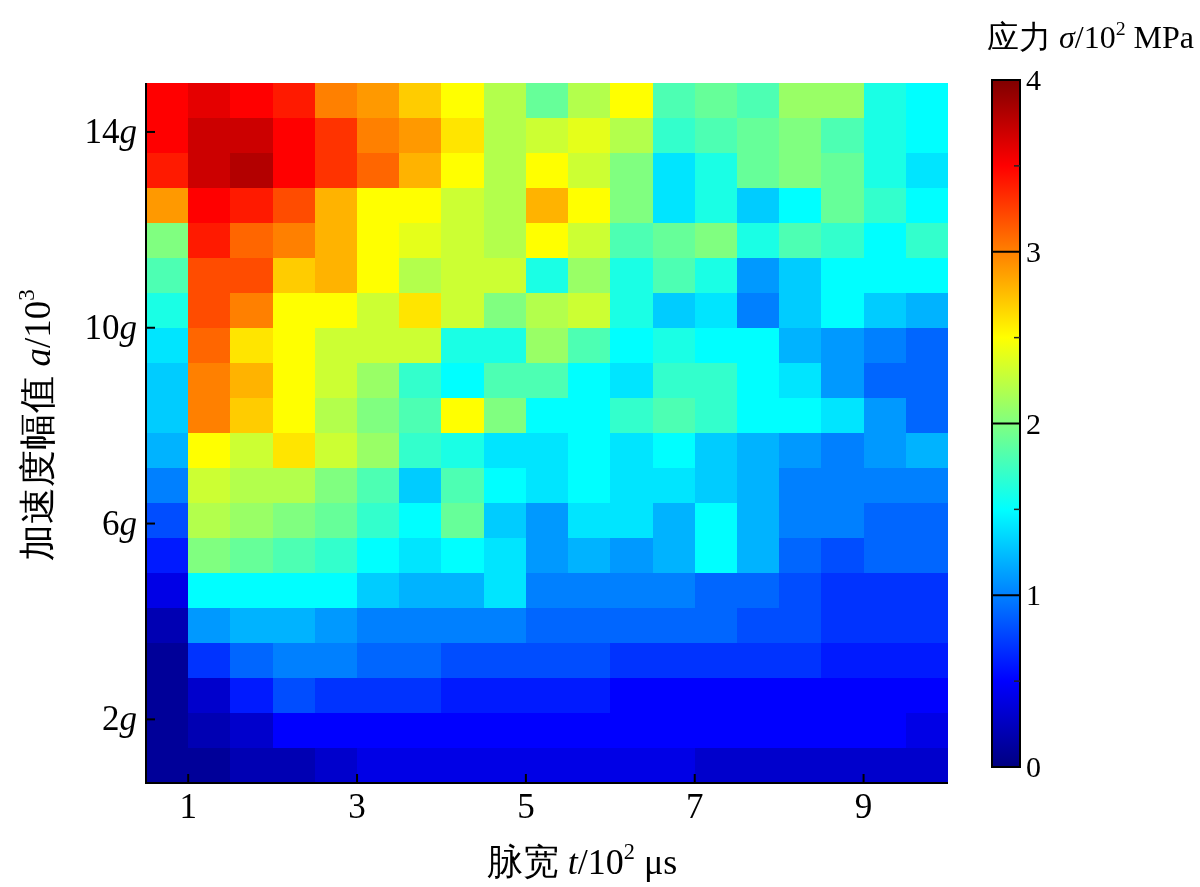 The width and height of the screenshot is (1200, 887). Describe the element at coordinates (119, 523) in the screenshot. I see `y-tick-label: 6g` at that location.